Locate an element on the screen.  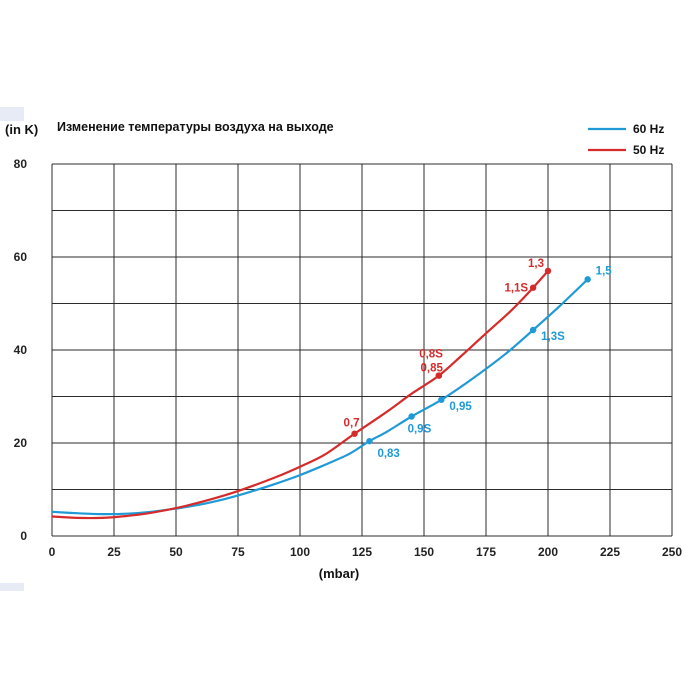
data-label-60-hz: 0,83 is located at coordinates (388, 454).